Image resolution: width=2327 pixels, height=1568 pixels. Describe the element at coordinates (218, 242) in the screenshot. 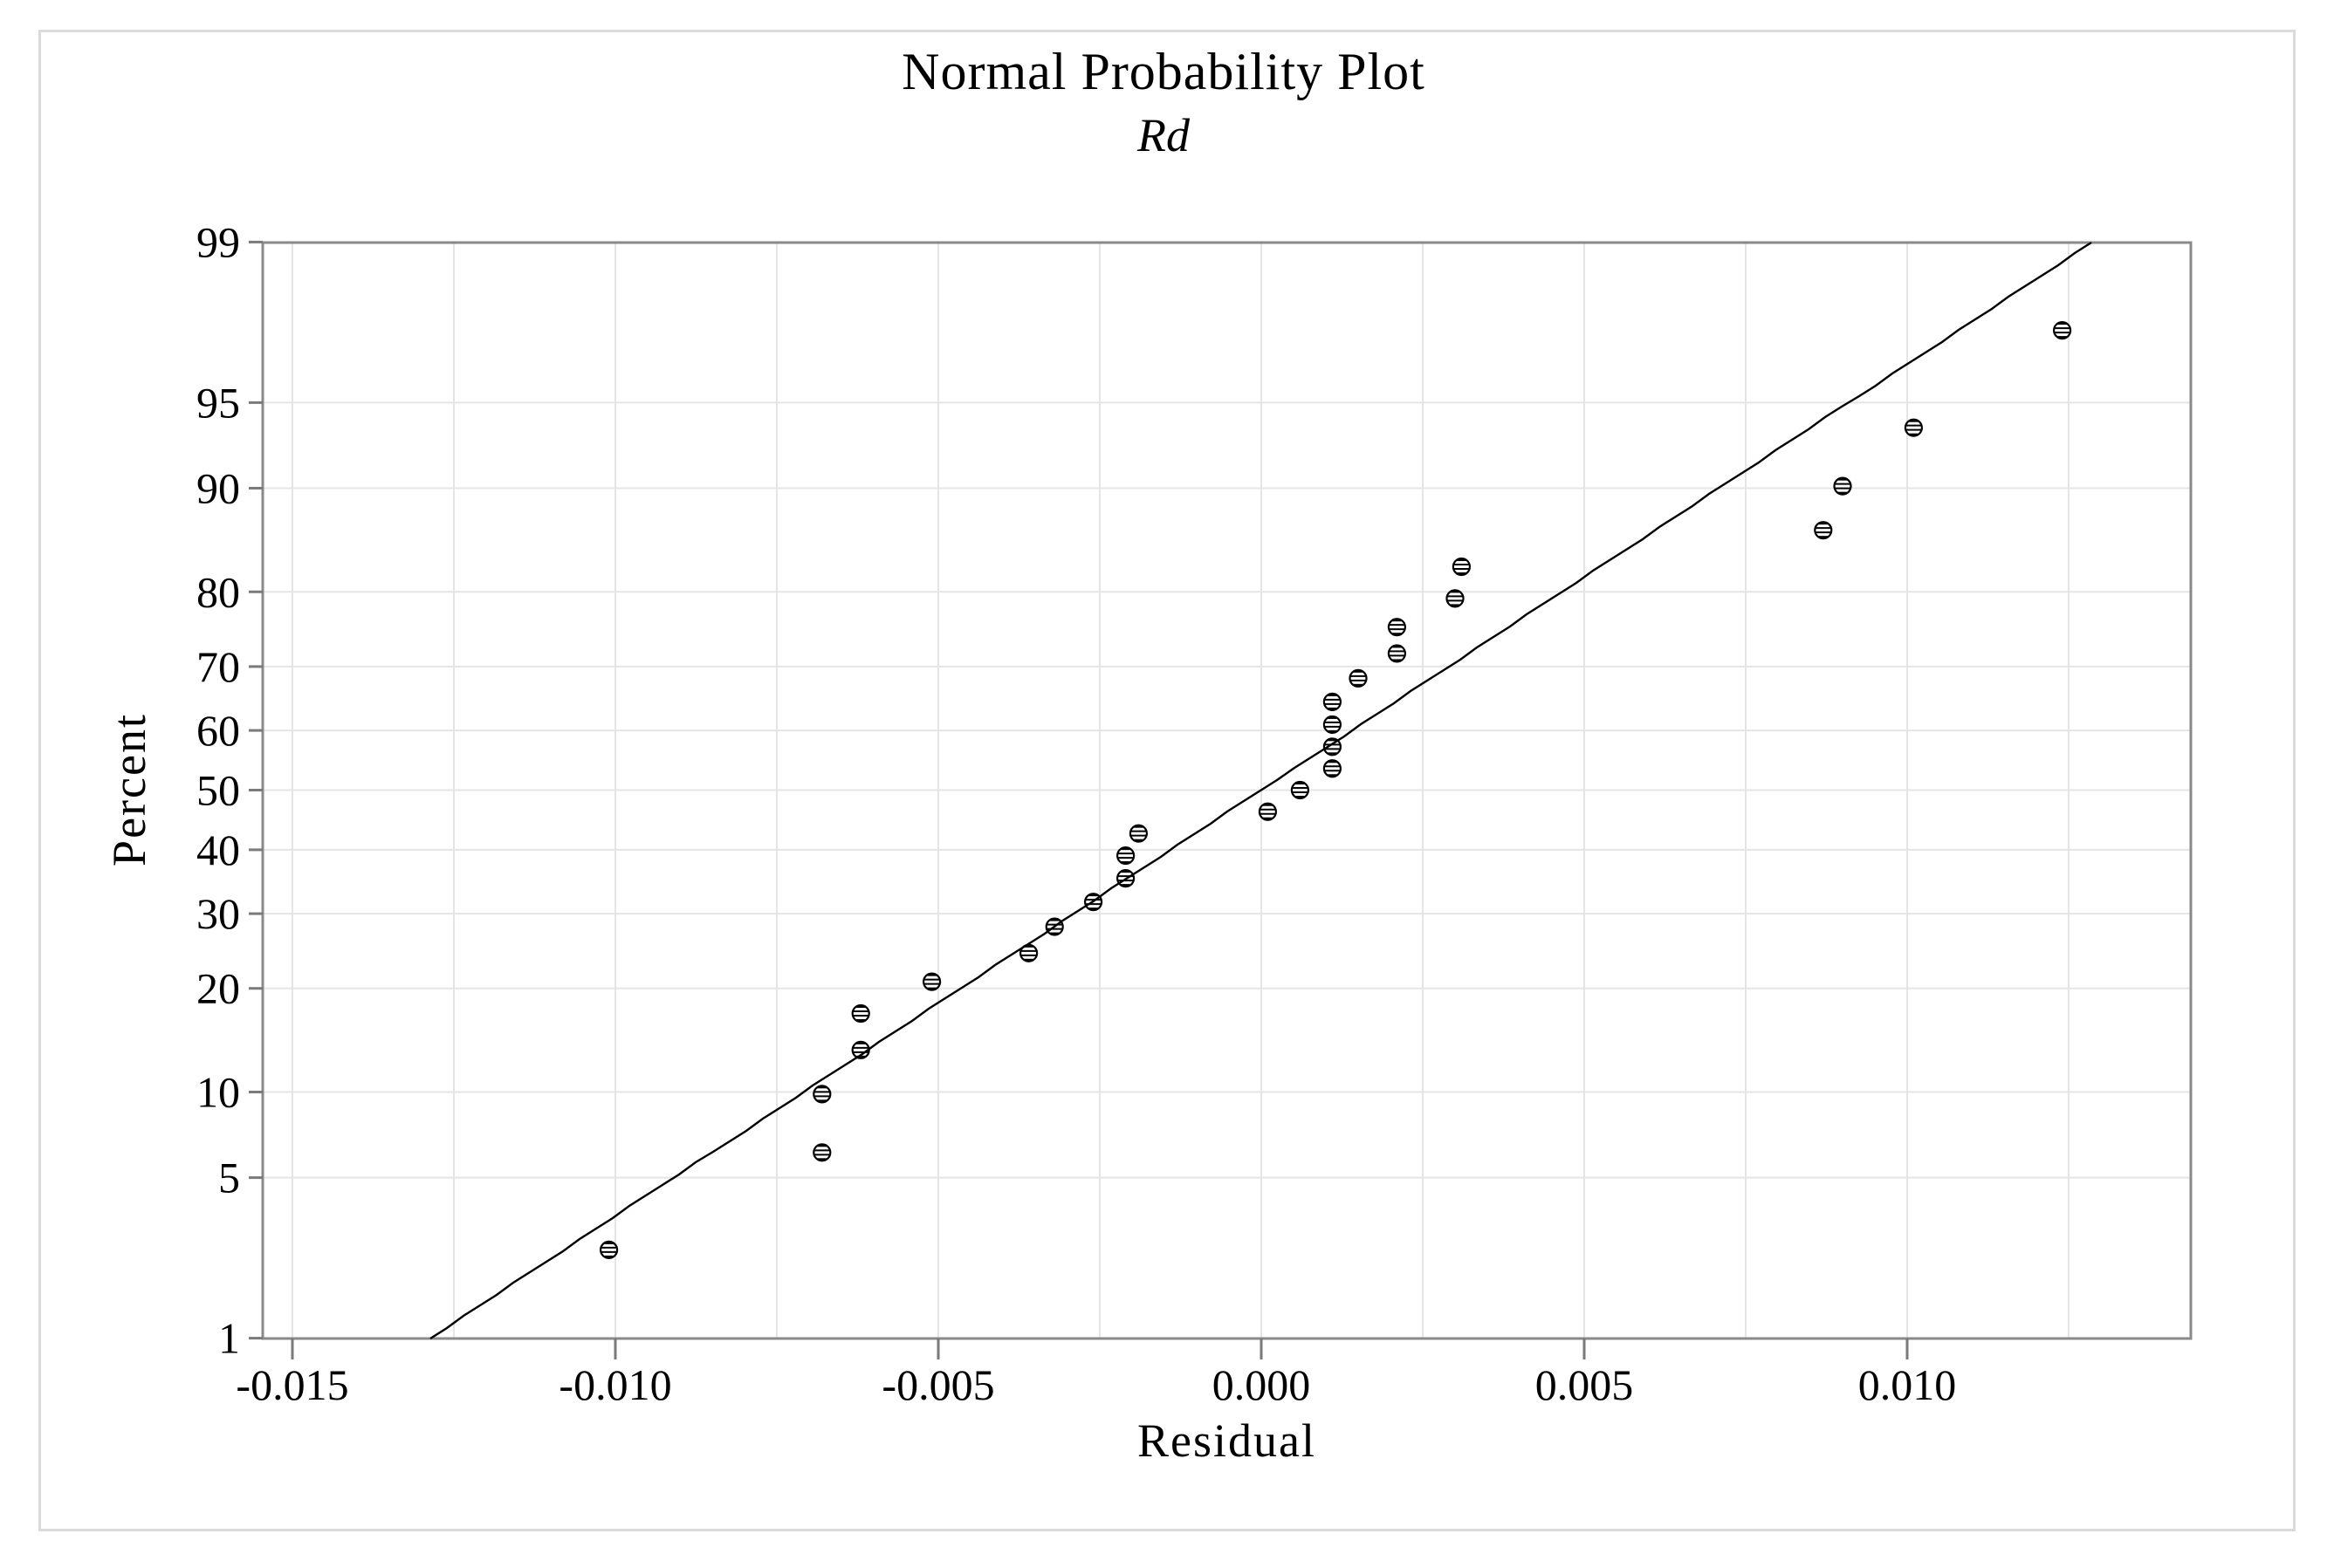

I see `y-tick-label: 99` at that location.